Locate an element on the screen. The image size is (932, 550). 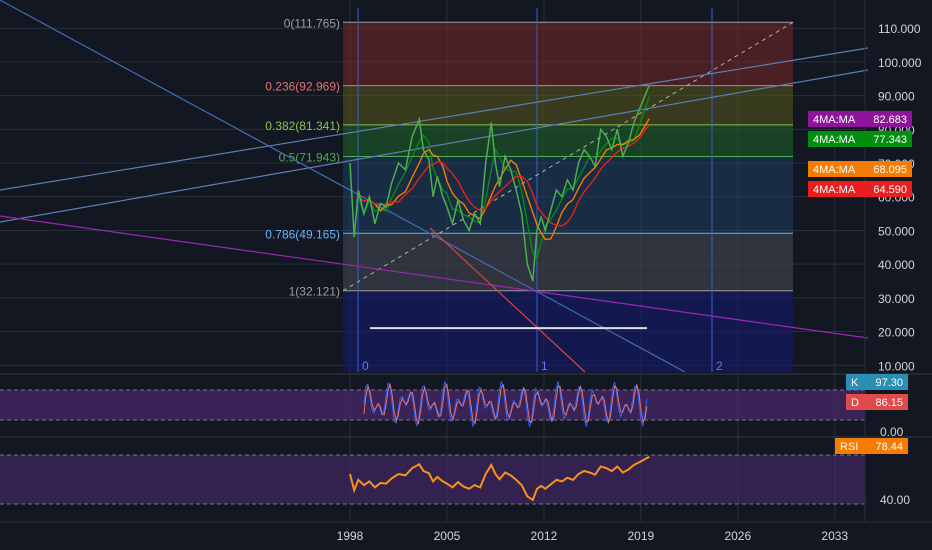
price-axis-tick: 100.000 is located at coordinates (900, 63).